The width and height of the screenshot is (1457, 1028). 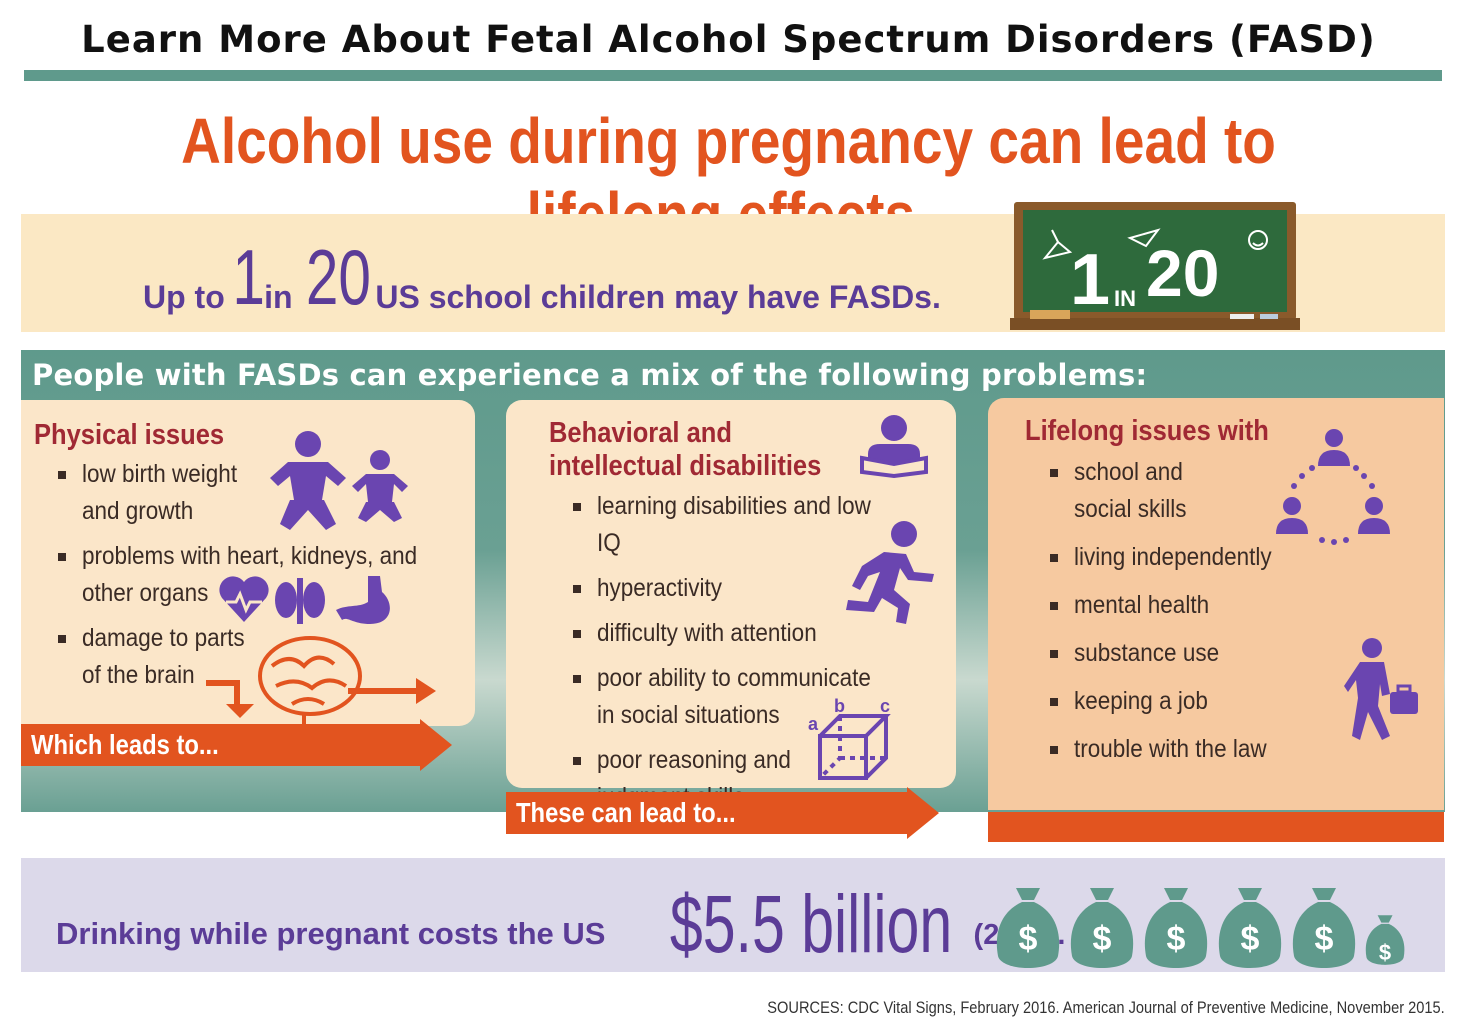 I want to click on list-item: mental health, so click(x=1200, y=605).